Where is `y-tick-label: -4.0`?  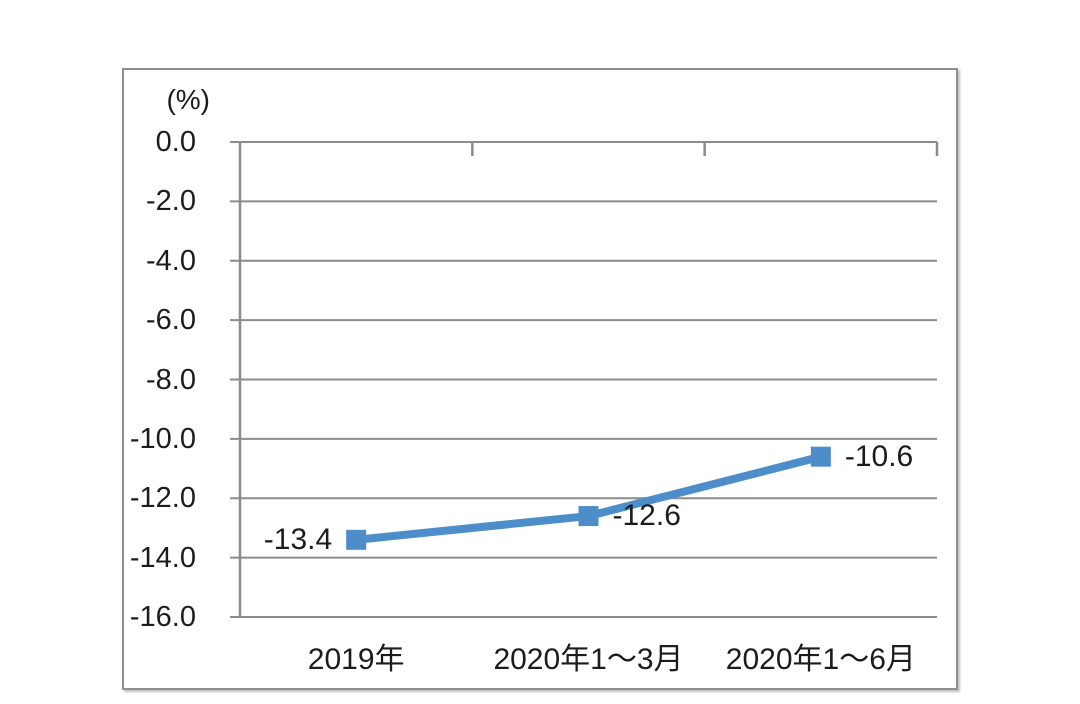
y-tick-label: -4.0 is located at coordinates (171, 260).